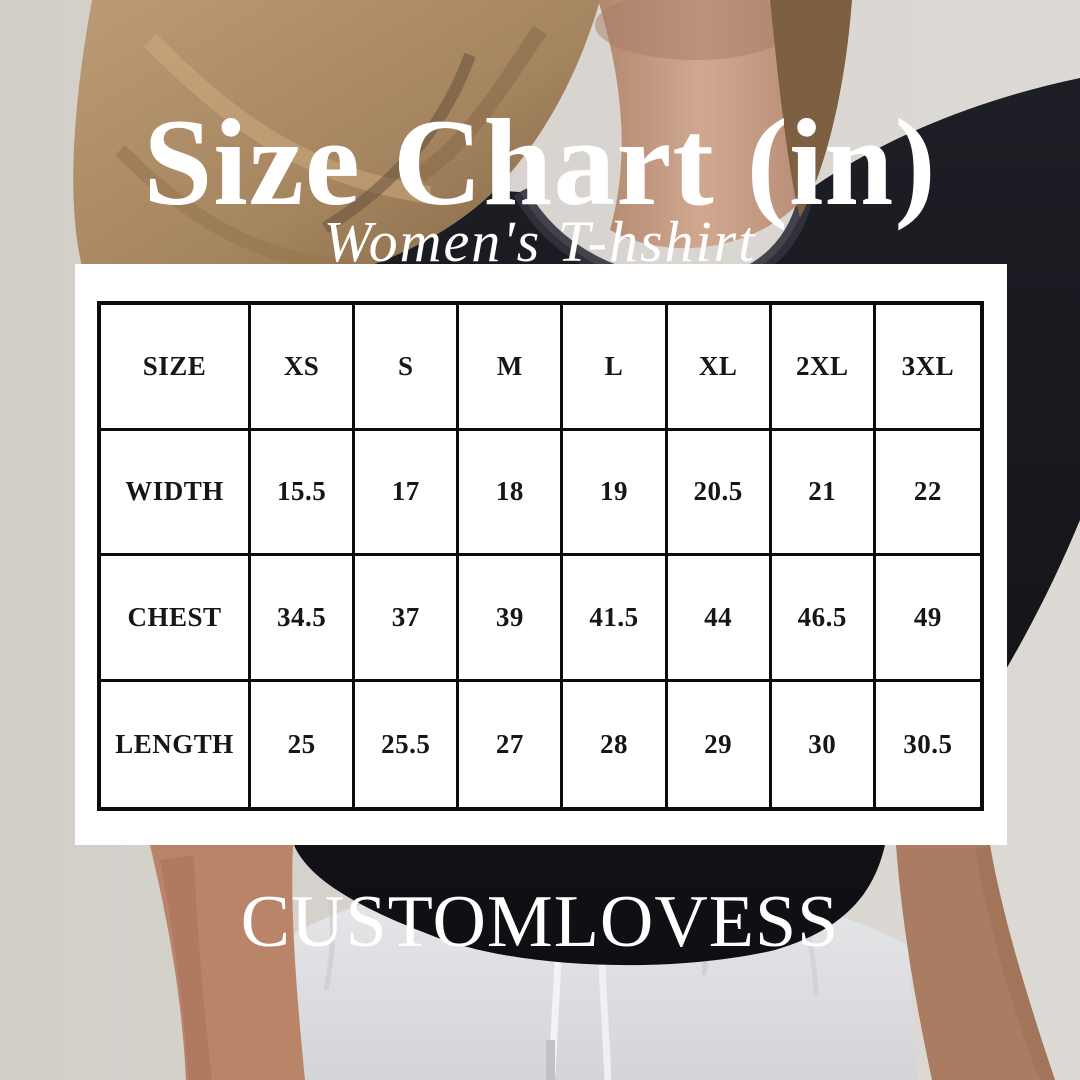 This screenshot has height=1080, width=1080. What do you see at coordinates (927, 619) in the screenshot?
I see `value-cell: 49` at bounding box center [927, 619].